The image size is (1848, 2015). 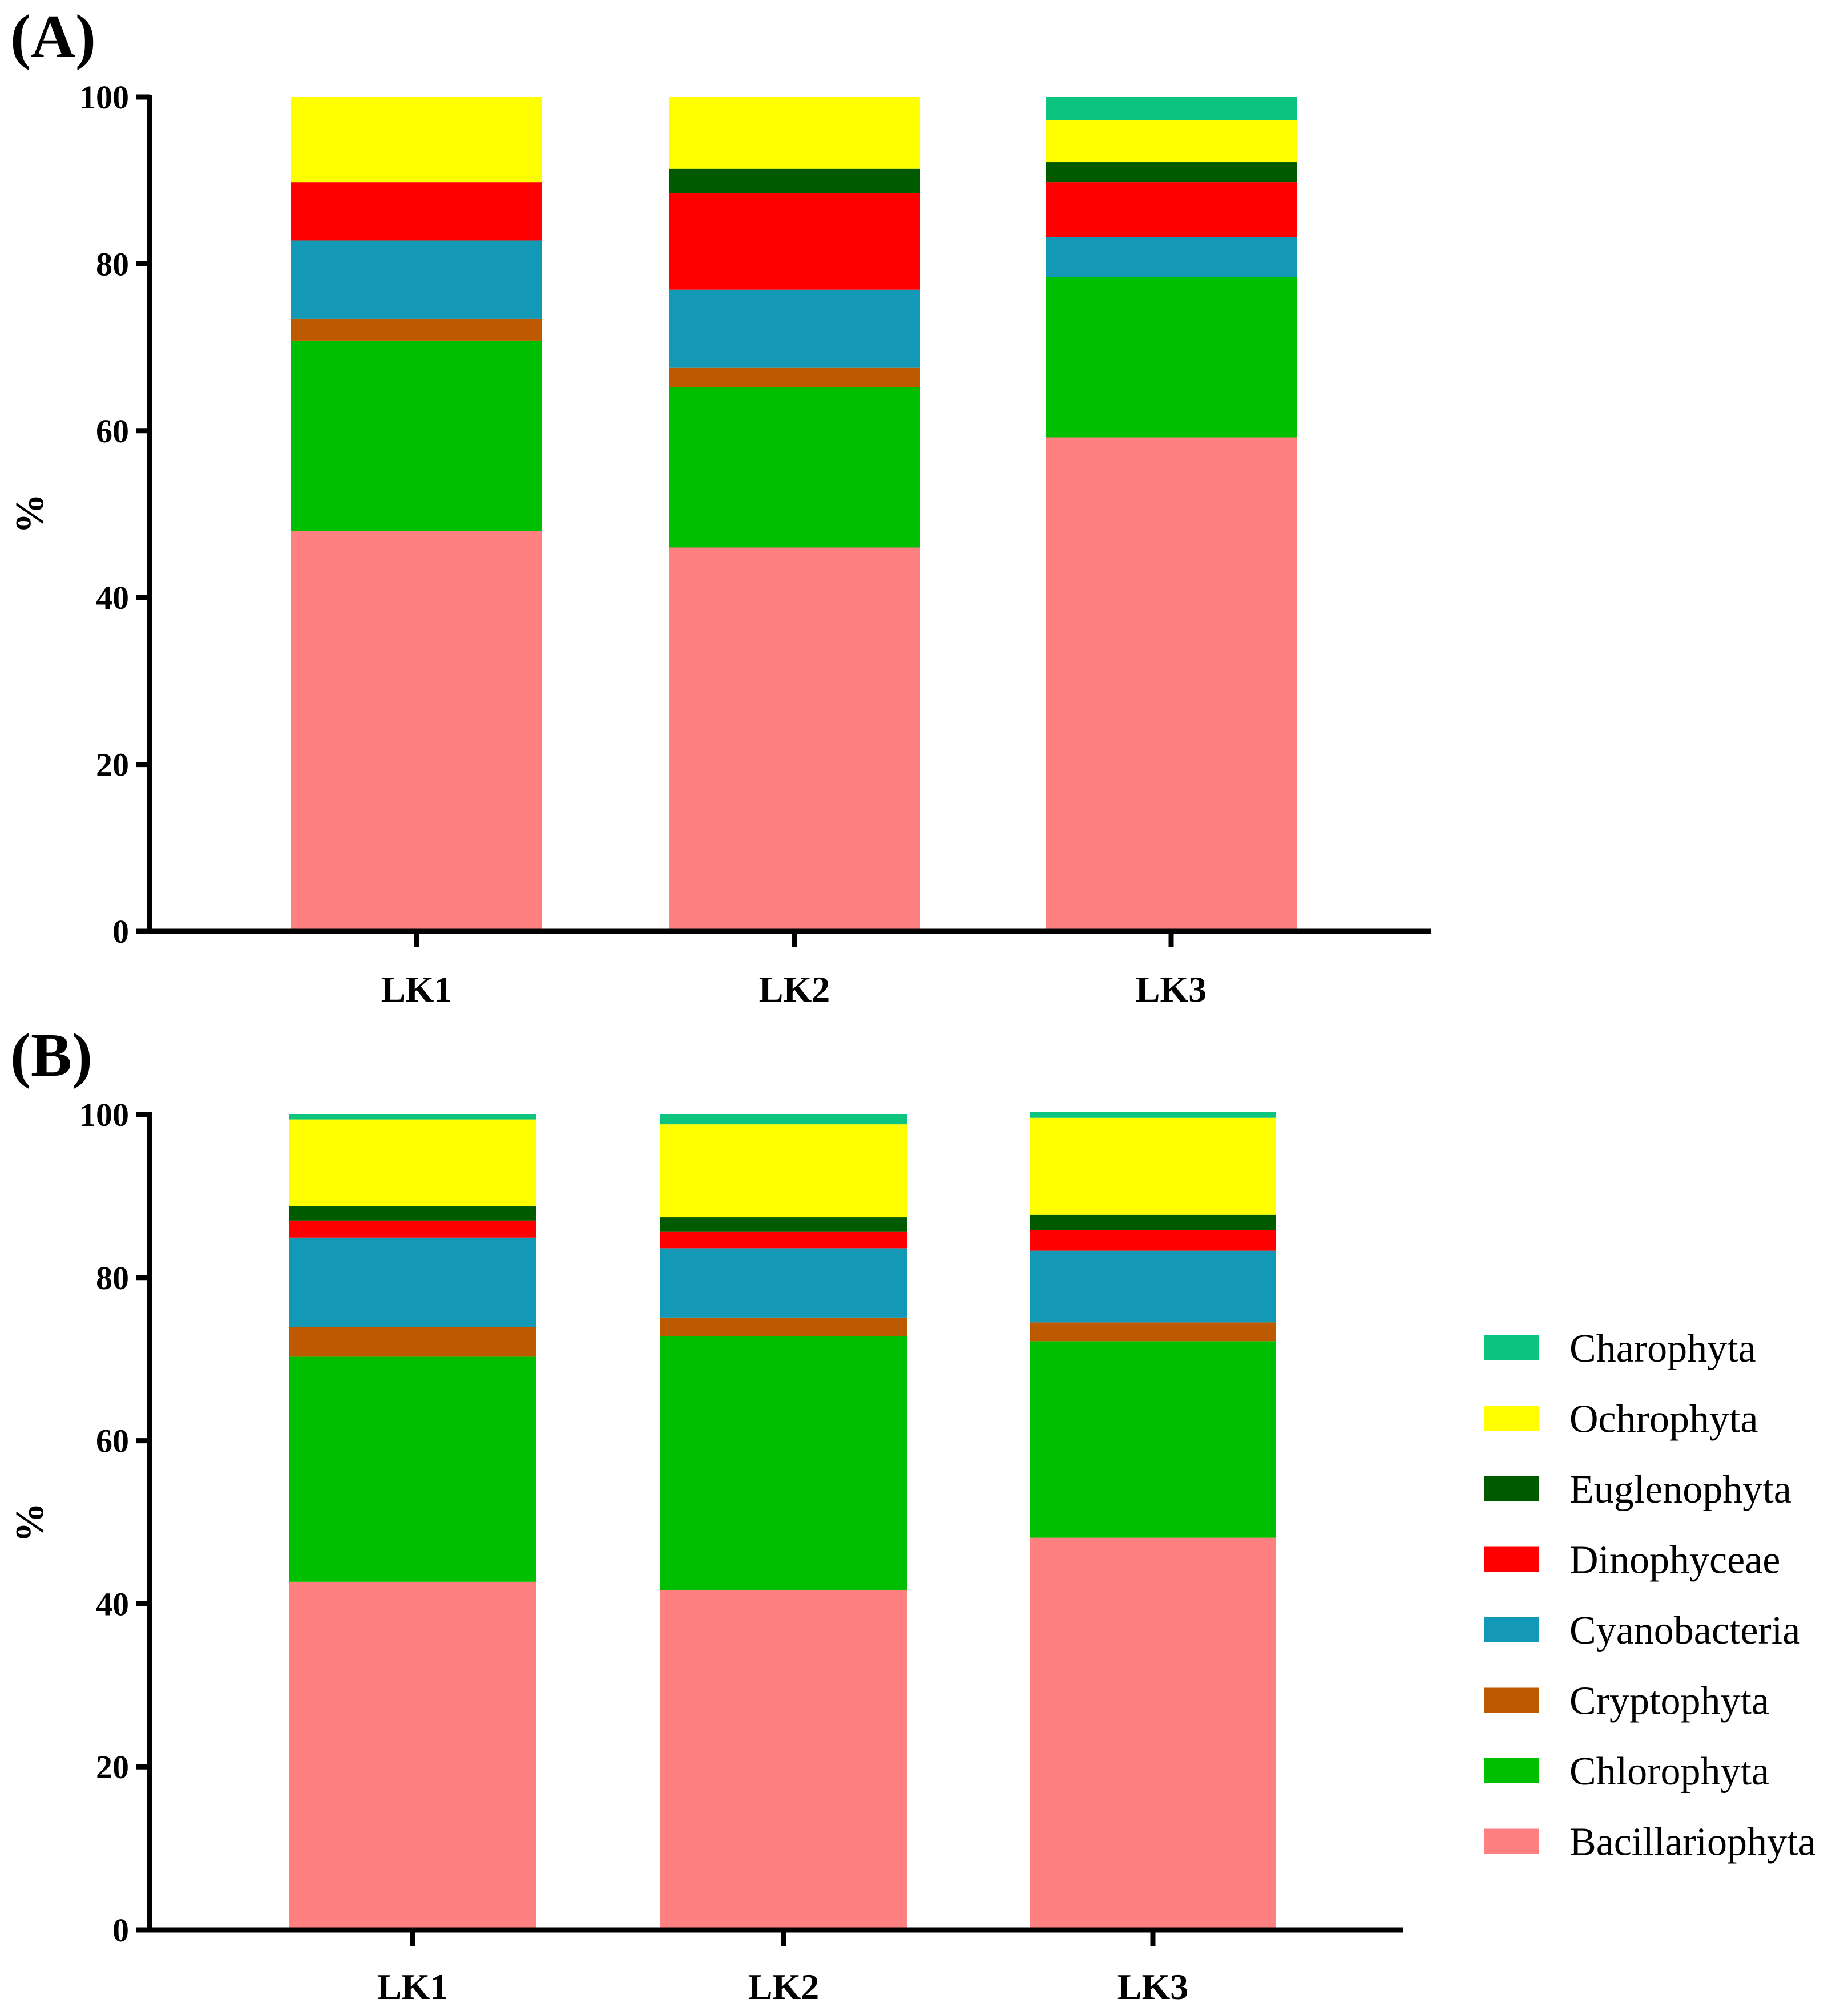 What do you see at coordinates (413, 1229) in the screenshot?
I see `bar-b-lk1-dinophyceae` at bounding box center [413, 1229].